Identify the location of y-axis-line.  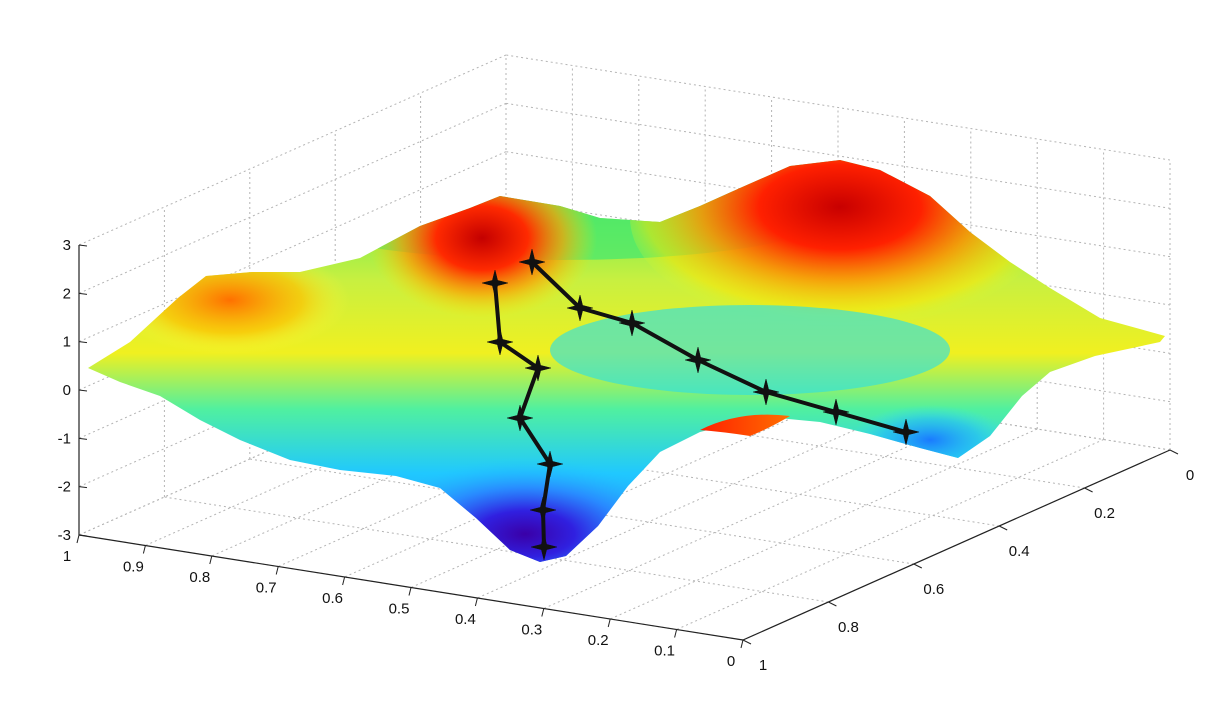
(956, 545).